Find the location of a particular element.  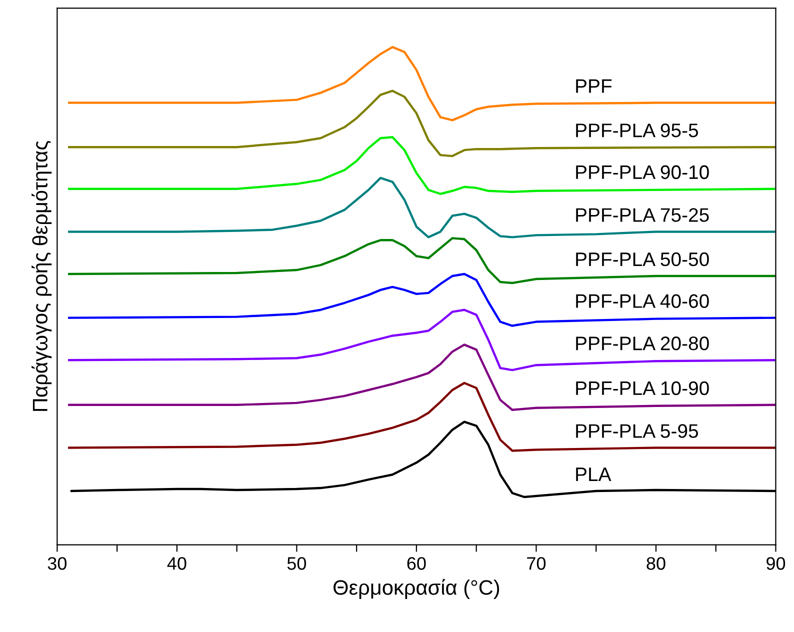

series-label: PPF-PLA 20-80 is located at coordinates (642, 343).